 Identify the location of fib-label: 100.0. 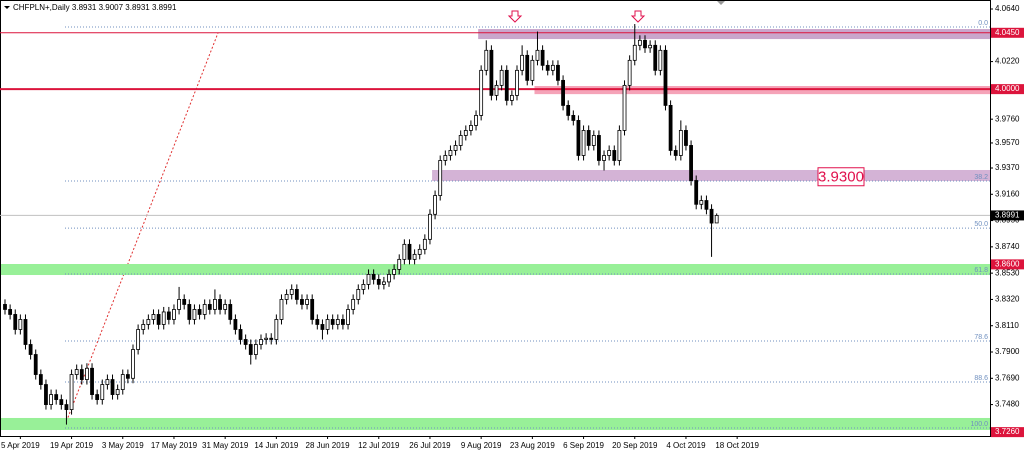
(979, 424).